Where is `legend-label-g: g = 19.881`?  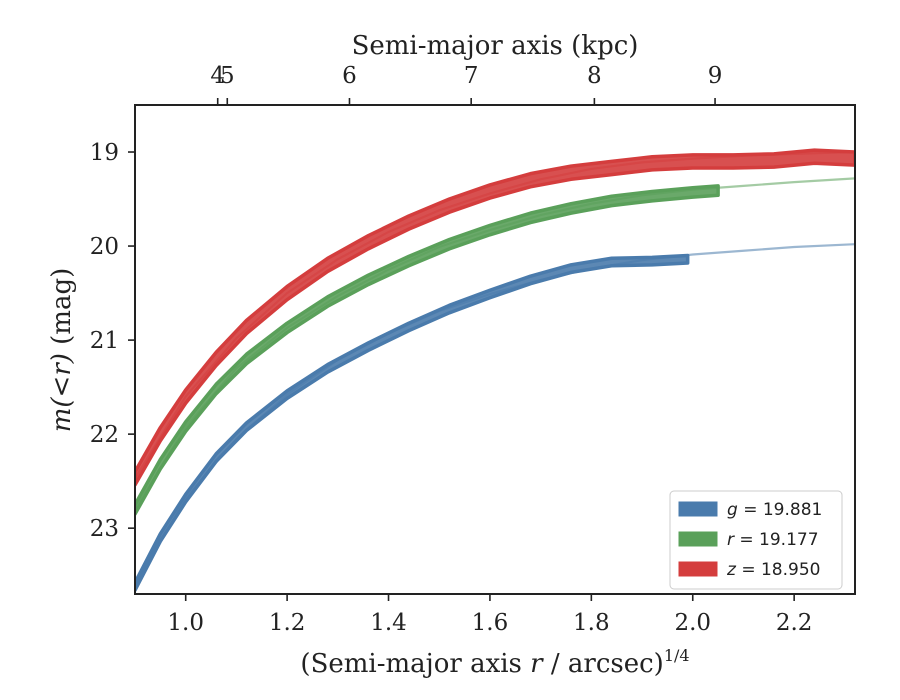 legend-label-g: g = 19.881 is located at coordinates (774, 510).